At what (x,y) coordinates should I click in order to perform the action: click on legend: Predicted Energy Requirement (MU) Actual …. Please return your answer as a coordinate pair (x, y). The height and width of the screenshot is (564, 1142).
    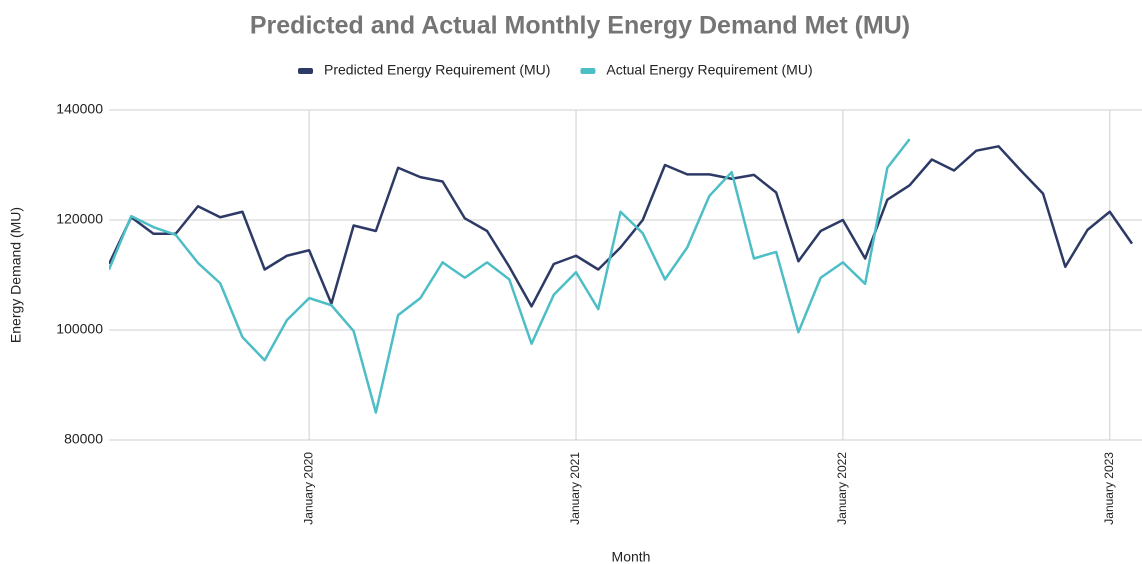
    Looking at the image, I should click on (555, 70).